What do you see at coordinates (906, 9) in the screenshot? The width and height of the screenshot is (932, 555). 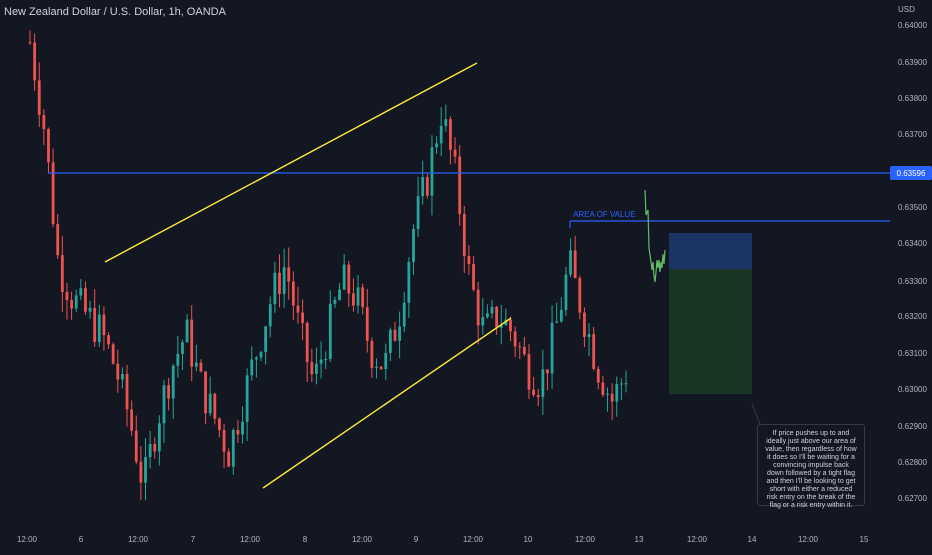 I see `price-axis-currency: USD` at bounding box center [906, 9].